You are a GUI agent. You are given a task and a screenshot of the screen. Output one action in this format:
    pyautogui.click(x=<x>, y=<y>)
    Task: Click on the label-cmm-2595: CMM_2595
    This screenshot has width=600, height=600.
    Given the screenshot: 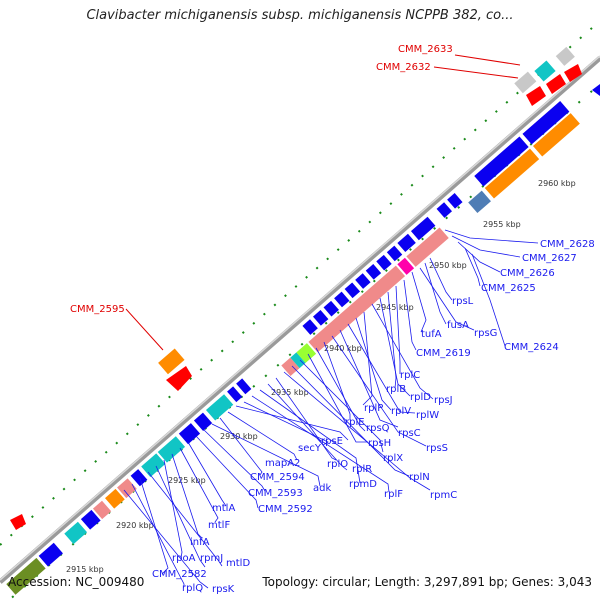 What is the action you would take?
    pyautogui.click(x=97, y=309)
    